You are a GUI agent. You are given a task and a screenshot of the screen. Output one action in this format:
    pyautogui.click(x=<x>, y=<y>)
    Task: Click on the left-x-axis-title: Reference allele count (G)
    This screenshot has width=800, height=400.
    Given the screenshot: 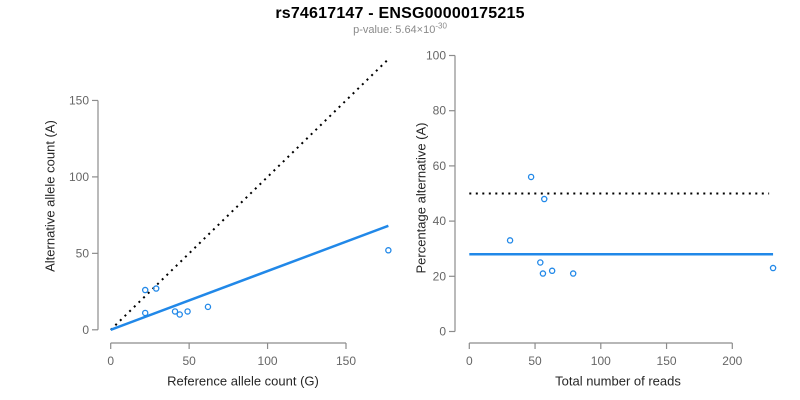 What is the action you would take?
    pyautogui.click(x=243, y=381)
    